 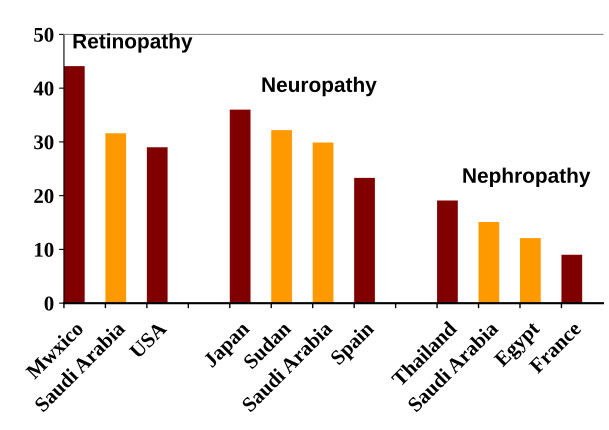 I want to click on x-tick-label: USA, so click(x=148, y=340).